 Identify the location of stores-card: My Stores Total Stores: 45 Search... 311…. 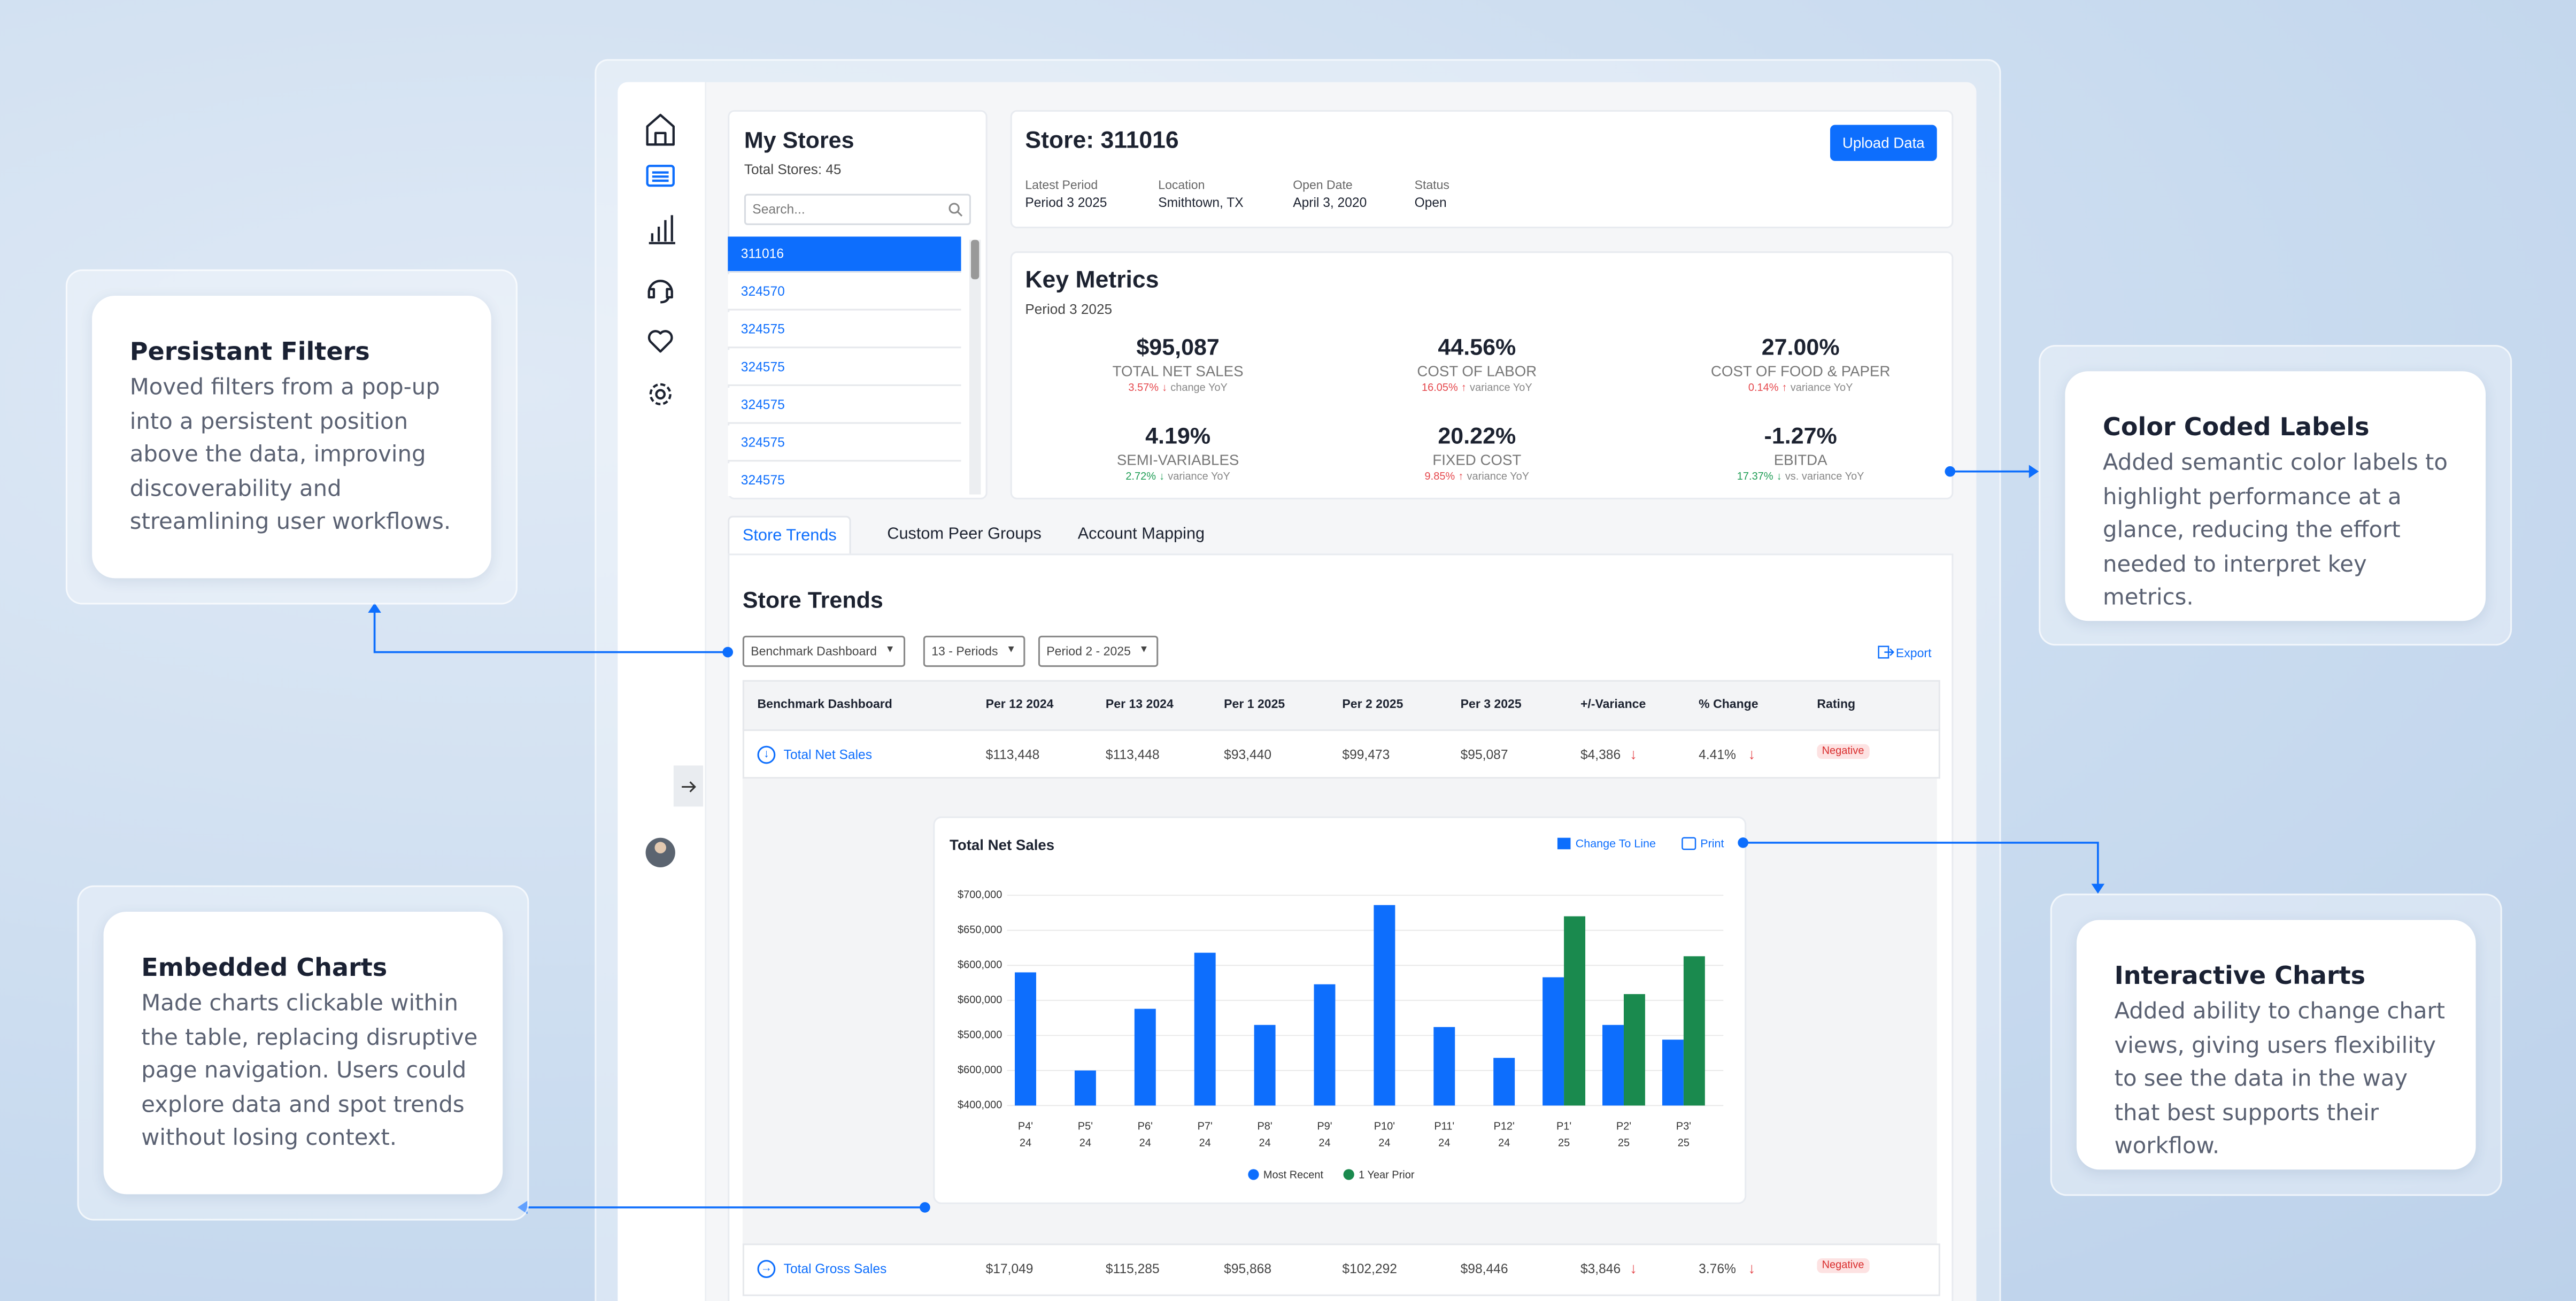
(858, 304).